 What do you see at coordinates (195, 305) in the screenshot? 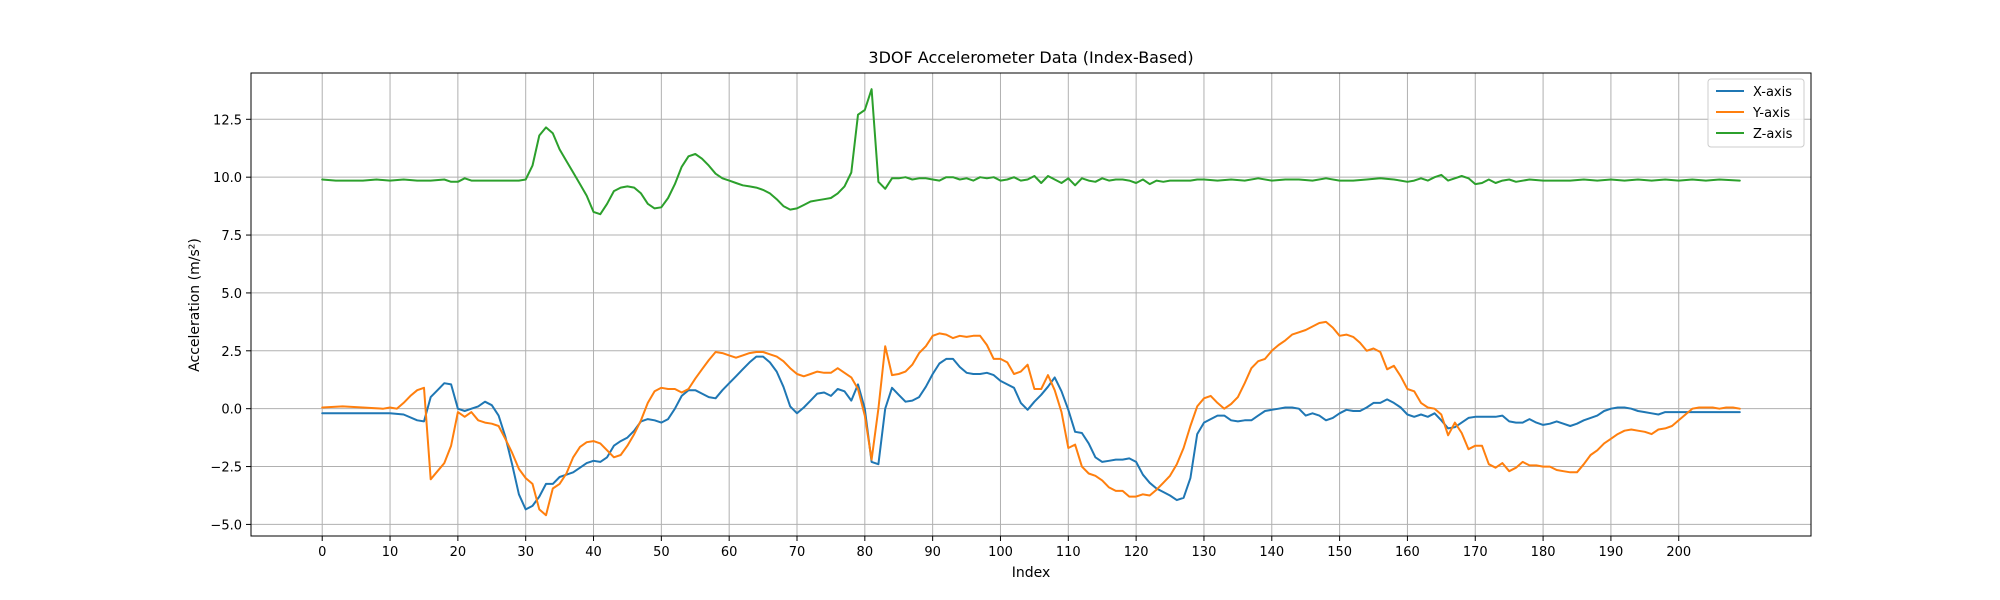
I see `y-axis-label: Acceleration (m/s²)` at bounding box center [195, 305].